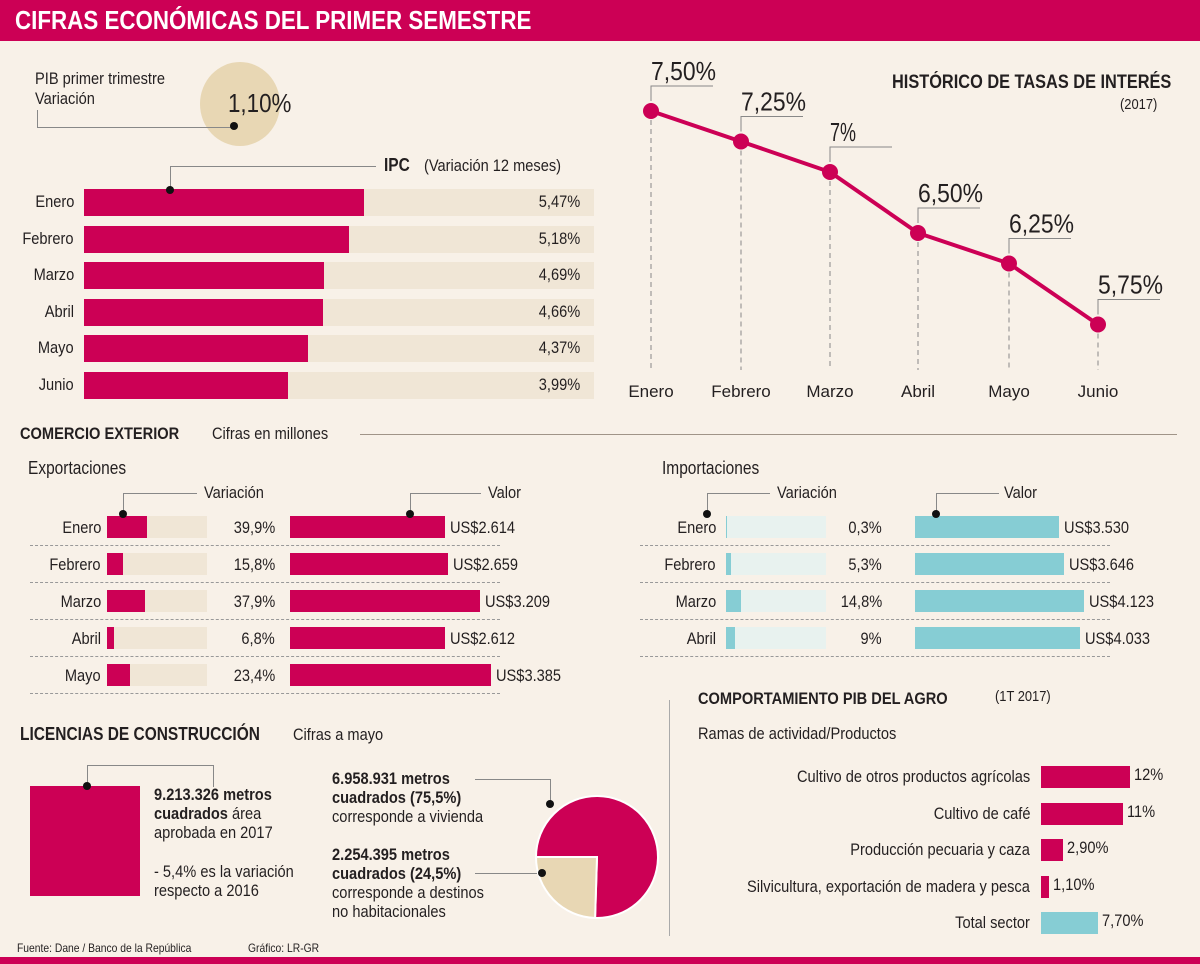 Image resolution: width=1200 pixels, height=964 pixels. What do you see at coordinates (408, 816) in the screenshot?
I see `vivienda-line3: corresponde a vivienda` at bounding box center [408, 816].